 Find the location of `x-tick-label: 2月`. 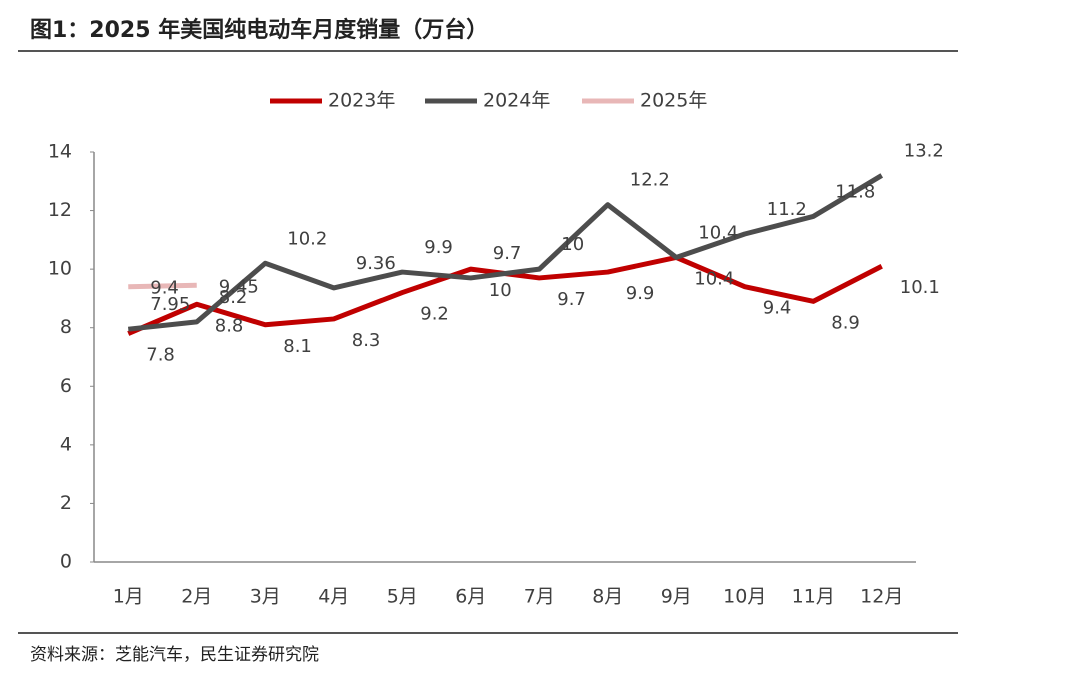

x-tick-label: 2月 is located at coordinates (196, 597).